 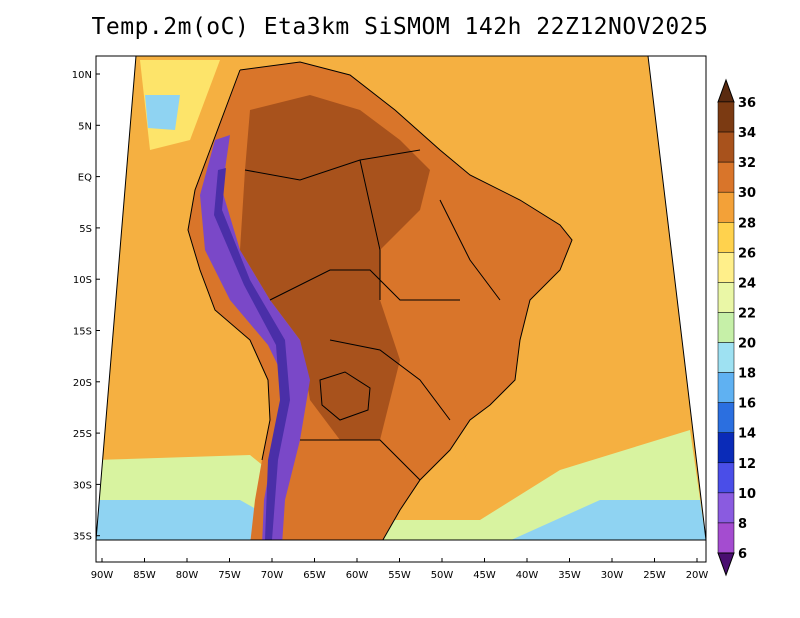 What do you see at coordinates (82, 485) in the screenshot?
I see `latitude-label: 30S` at bounding box center [82, 485].